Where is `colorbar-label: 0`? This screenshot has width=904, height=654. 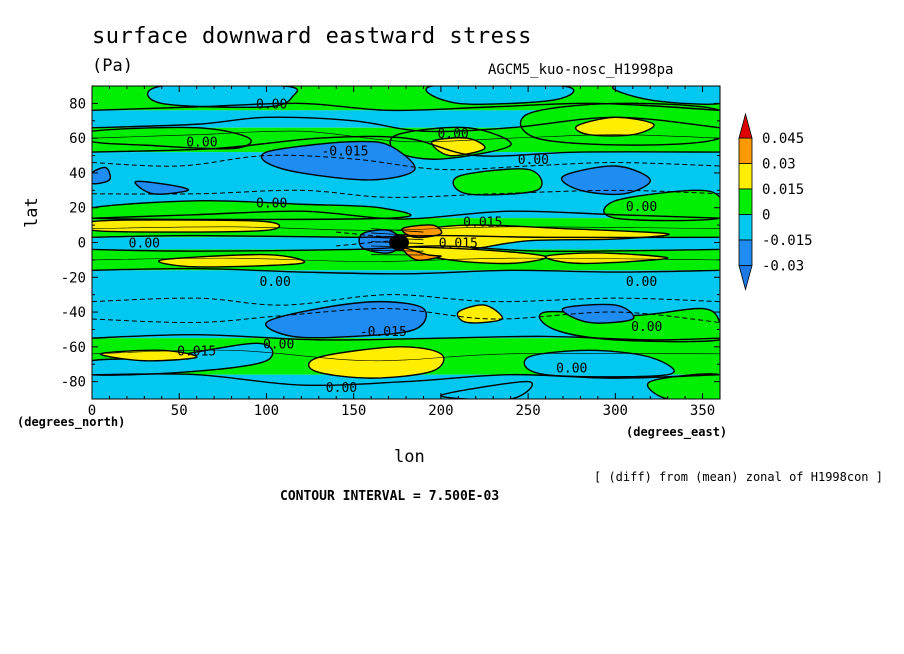 colorbar-label: 0 is located at coordinates (766, 216).